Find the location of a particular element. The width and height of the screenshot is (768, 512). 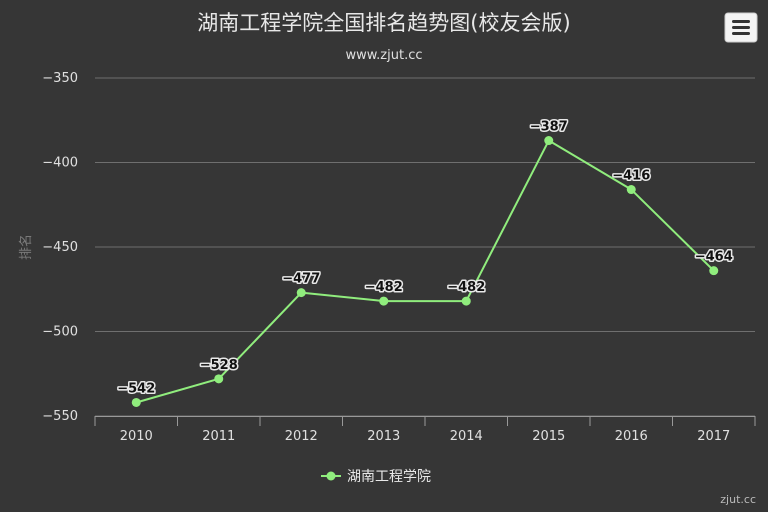

legend-marker-icon is located at coordinates (331, 476).